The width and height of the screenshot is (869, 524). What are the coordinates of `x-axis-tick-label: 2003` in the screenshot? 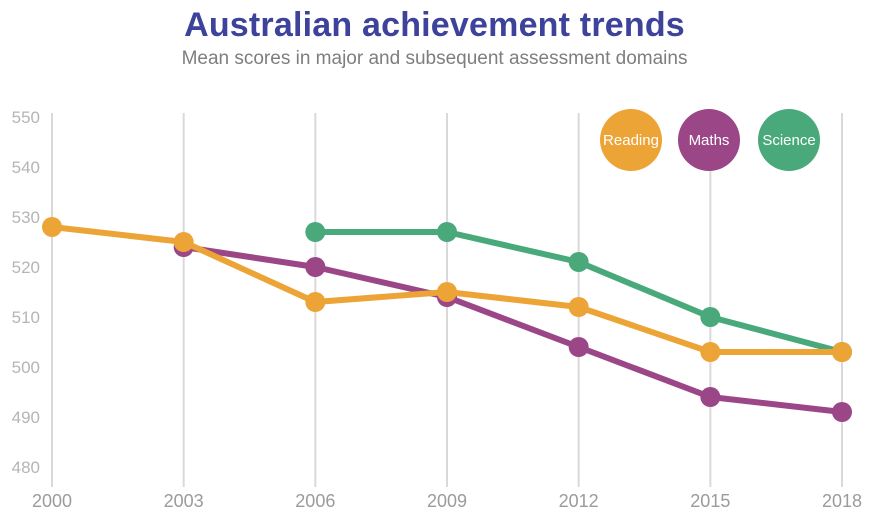 It's located at (184, 501).